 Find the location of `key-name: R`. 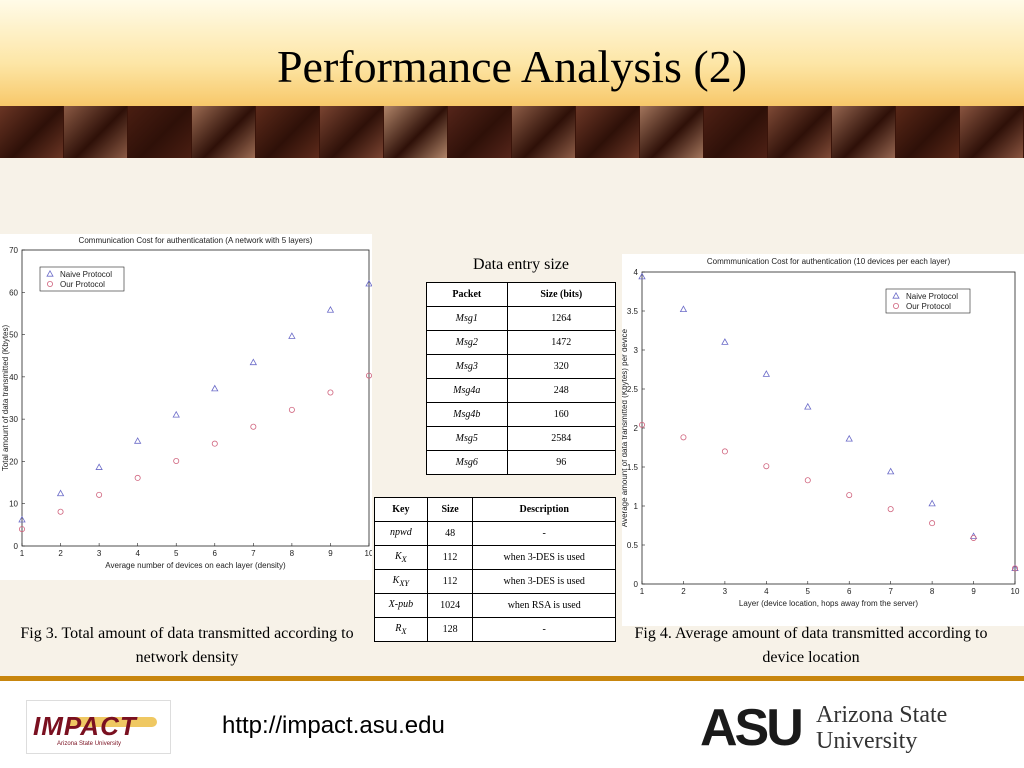

key-name: R is located at coordinates (398, 628).